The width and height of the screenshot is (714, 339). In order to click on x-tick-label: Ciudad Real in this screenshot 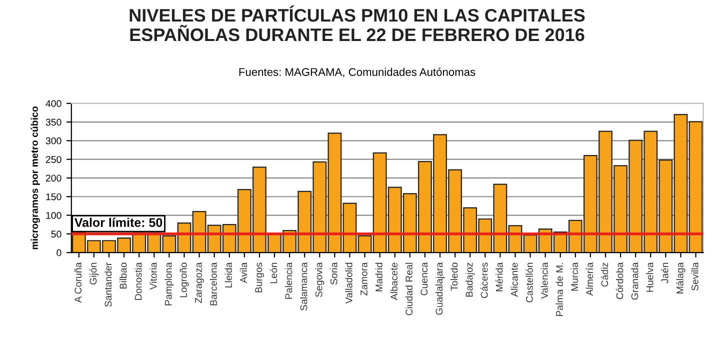, I will do `click(409, 289)`.